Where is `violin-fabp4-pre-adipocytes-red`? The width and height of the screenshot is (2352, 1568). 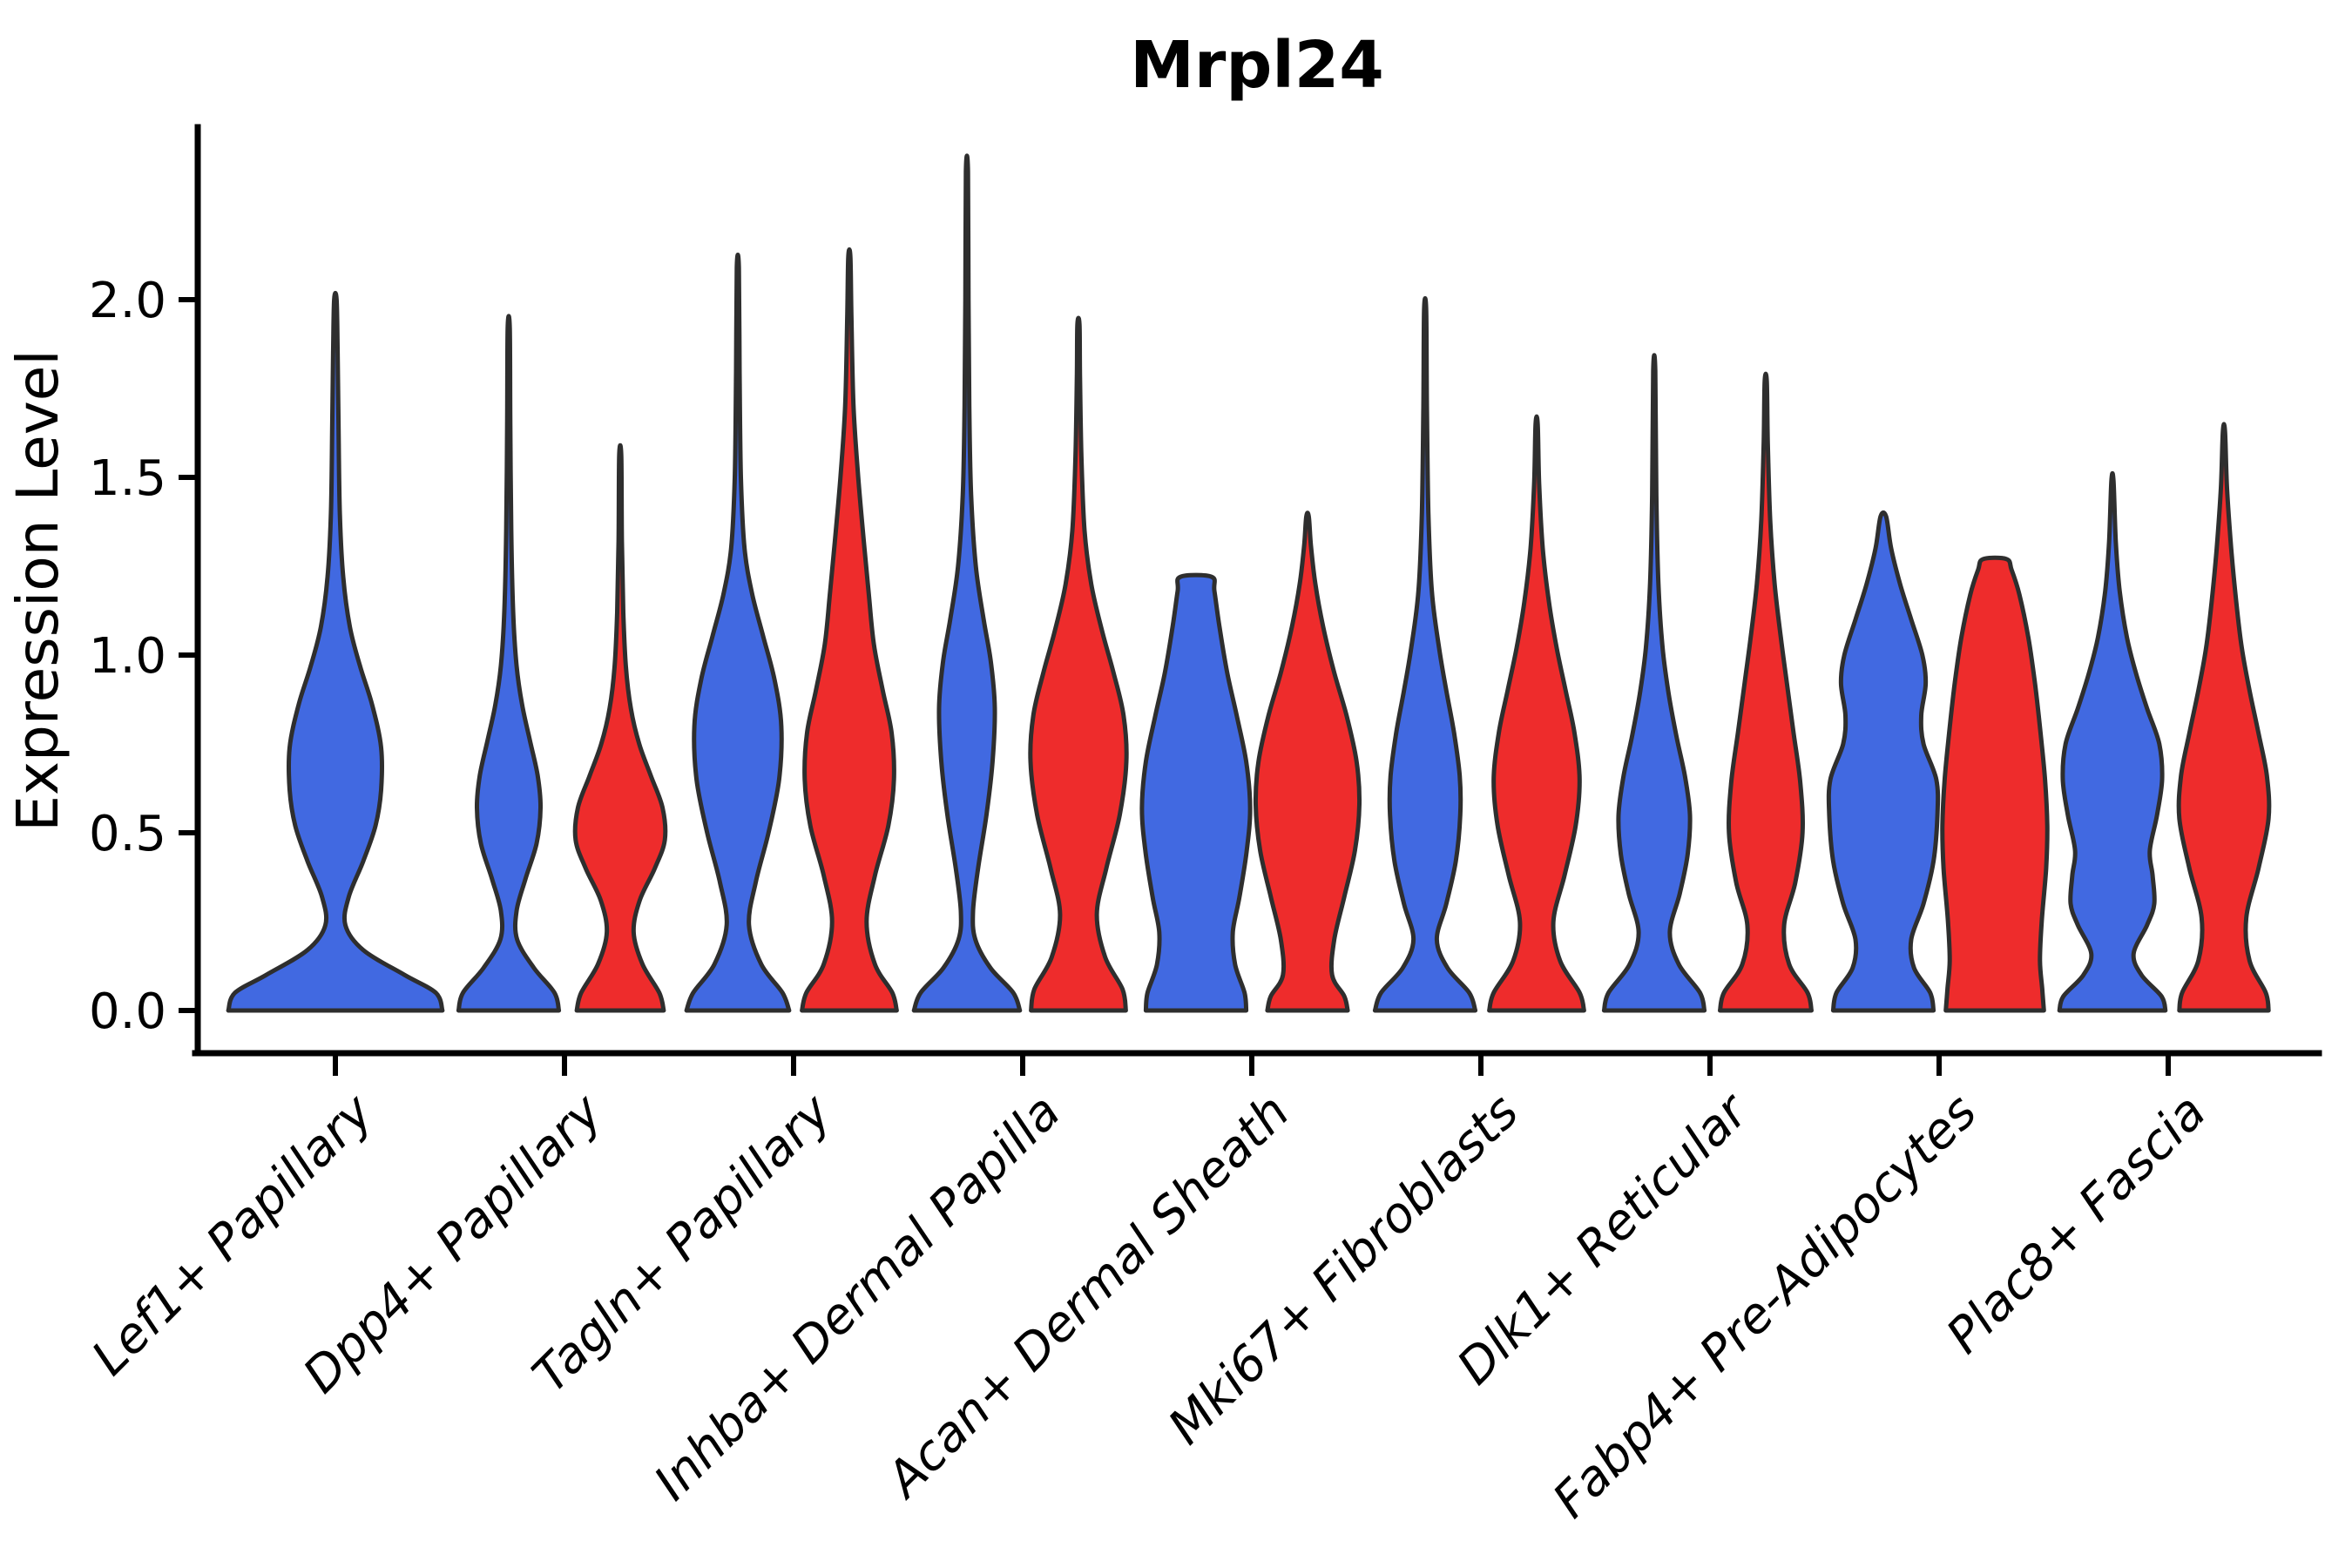
violin-fabp4-pre-adipocytes-red is located at coordinates (1995, 784).